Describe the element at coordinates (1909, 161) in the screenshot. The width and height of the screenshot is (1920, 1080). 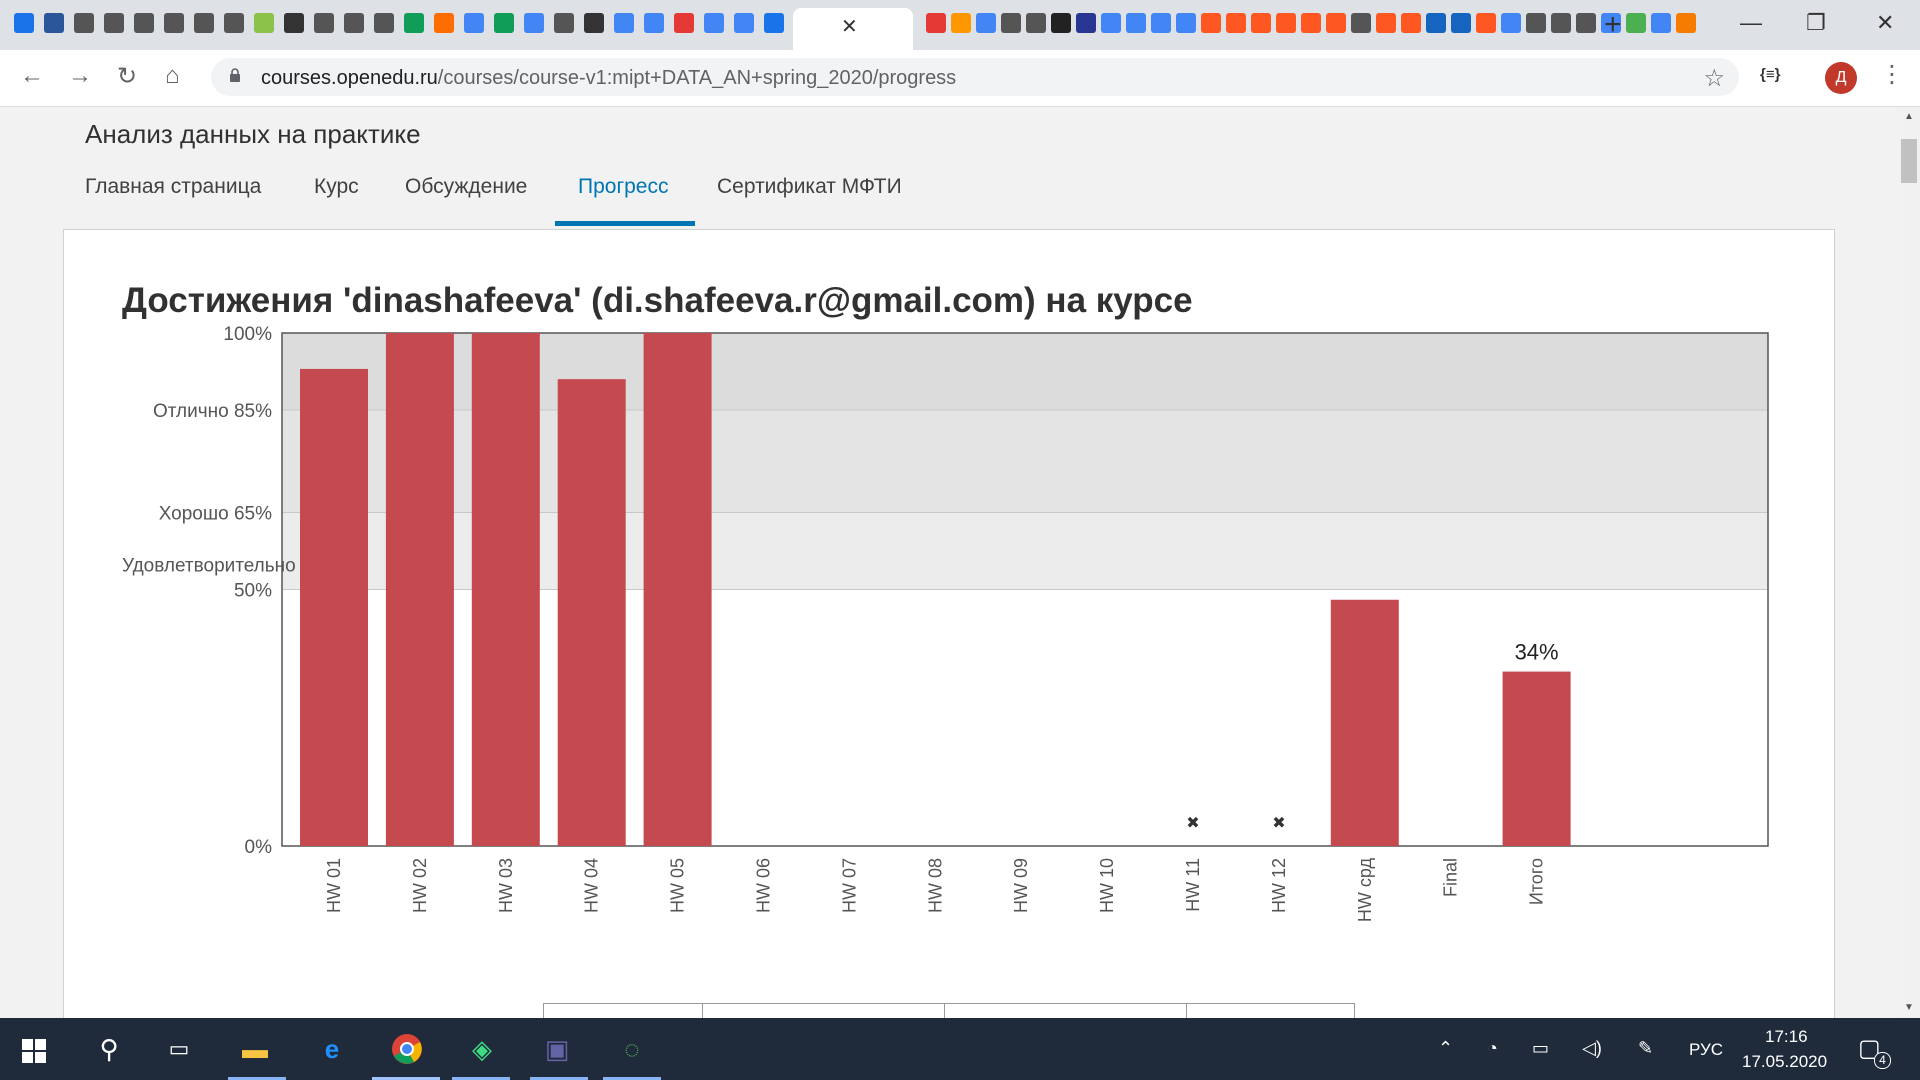
I see `scroll-thumb` at that location.